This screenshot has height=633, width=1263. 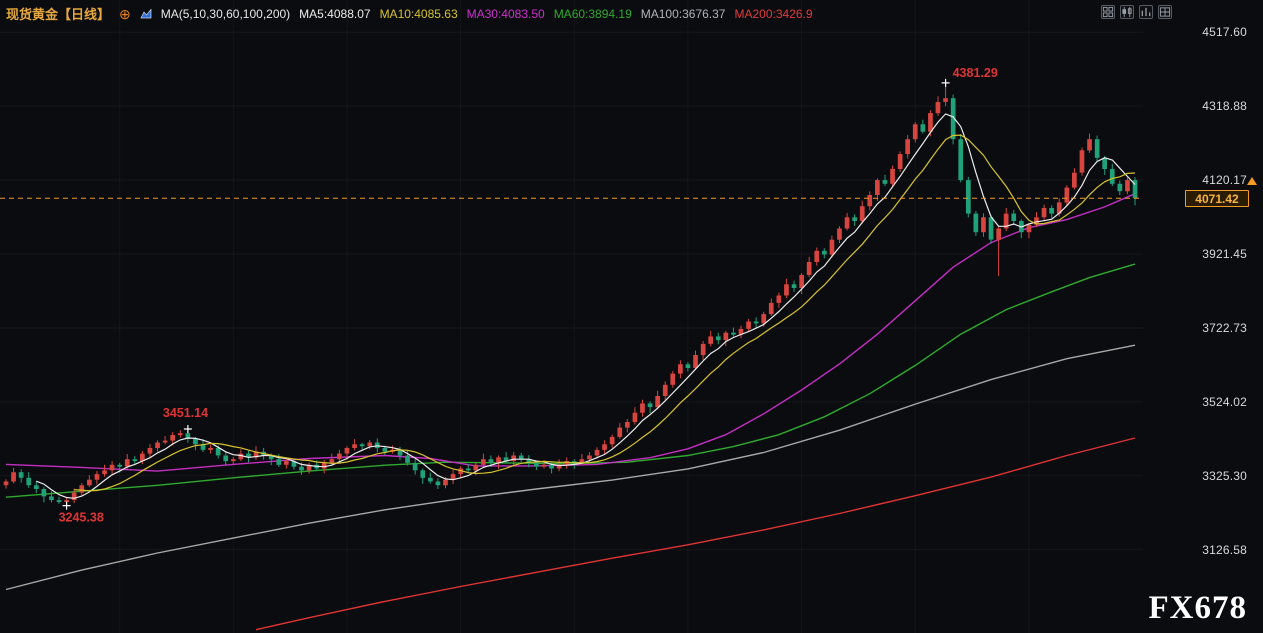 I want to click on y-axis-label: 3325.30, so click(x=1224, y=476).